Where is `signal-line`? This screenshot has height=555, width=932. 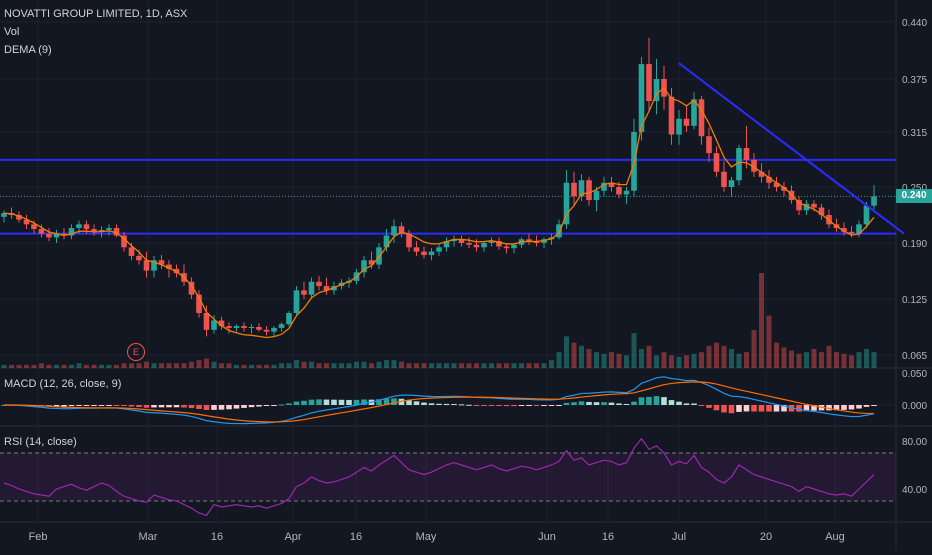 signal-line is located at coordinates (439, 402).